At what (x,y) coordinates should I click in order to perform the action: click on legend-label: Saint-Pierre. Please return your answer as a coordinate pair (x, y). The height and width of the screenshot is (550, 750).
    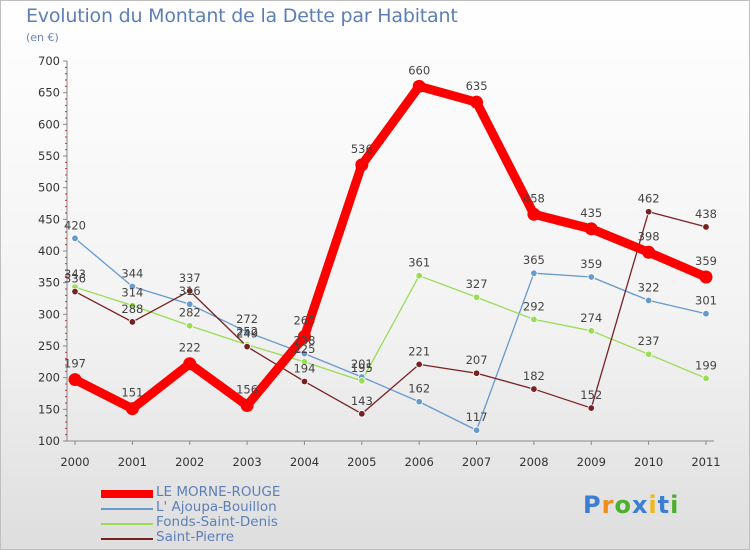
    Looking at the image, I should click on (195, 537).